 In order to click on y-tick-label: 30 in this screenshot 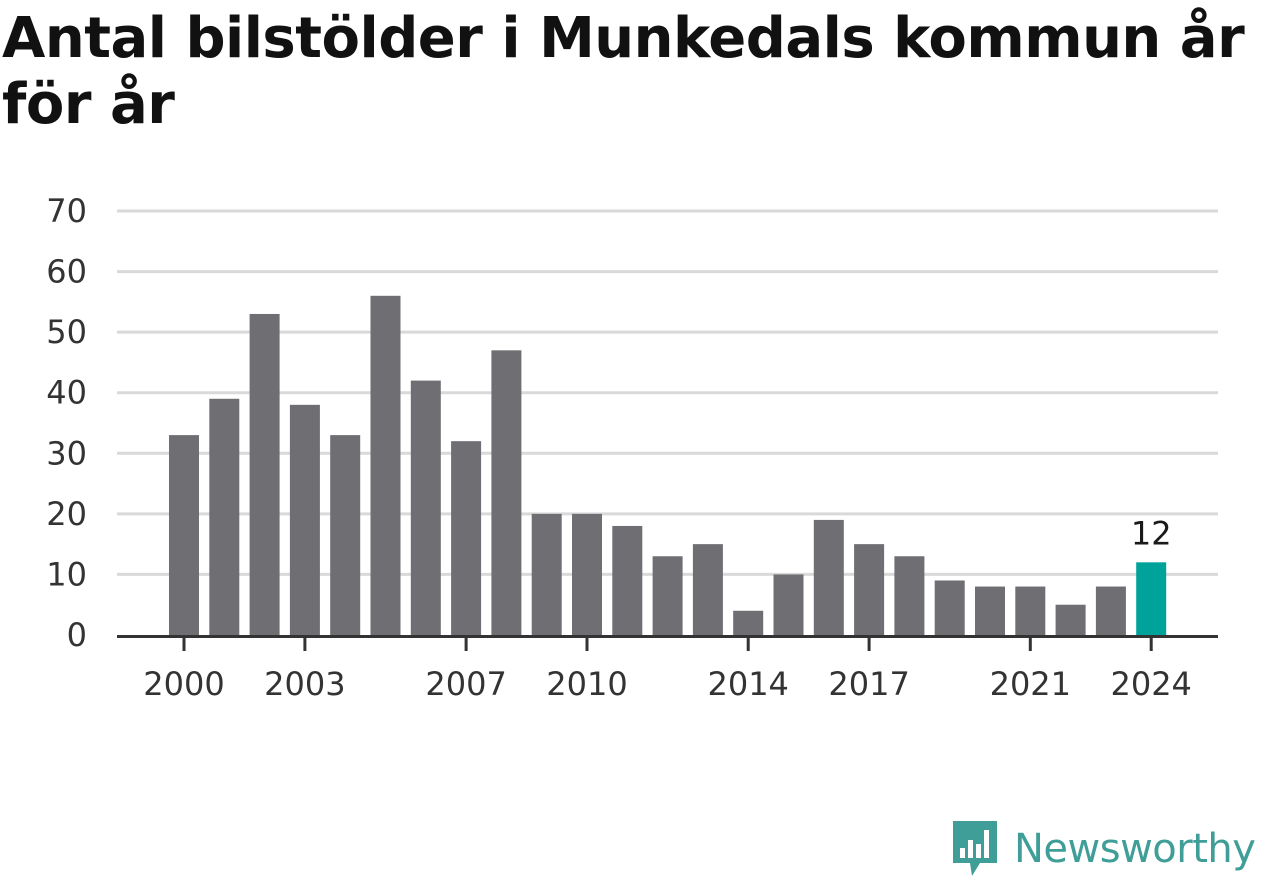, I will do `click(66, 453)`.